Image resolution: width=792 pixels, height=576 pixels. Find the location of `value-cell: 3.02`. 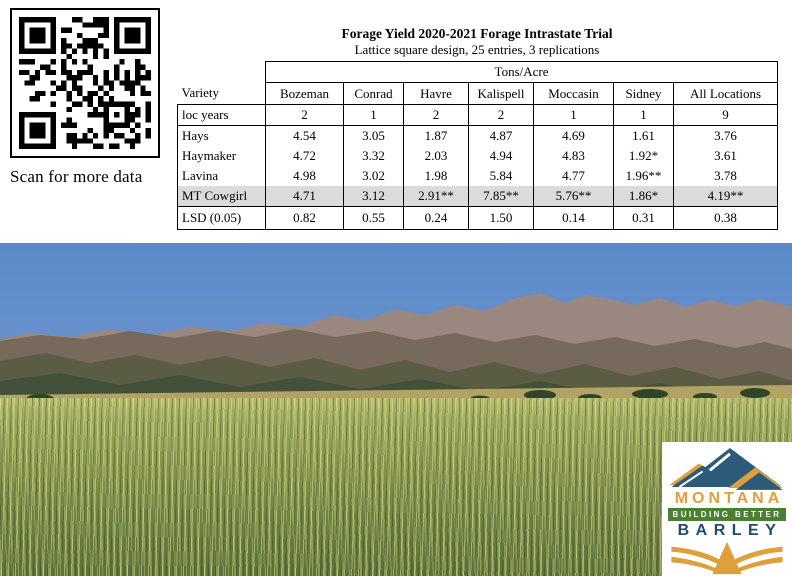

value-cell: 3.02 is located at coordinates (373, 176).